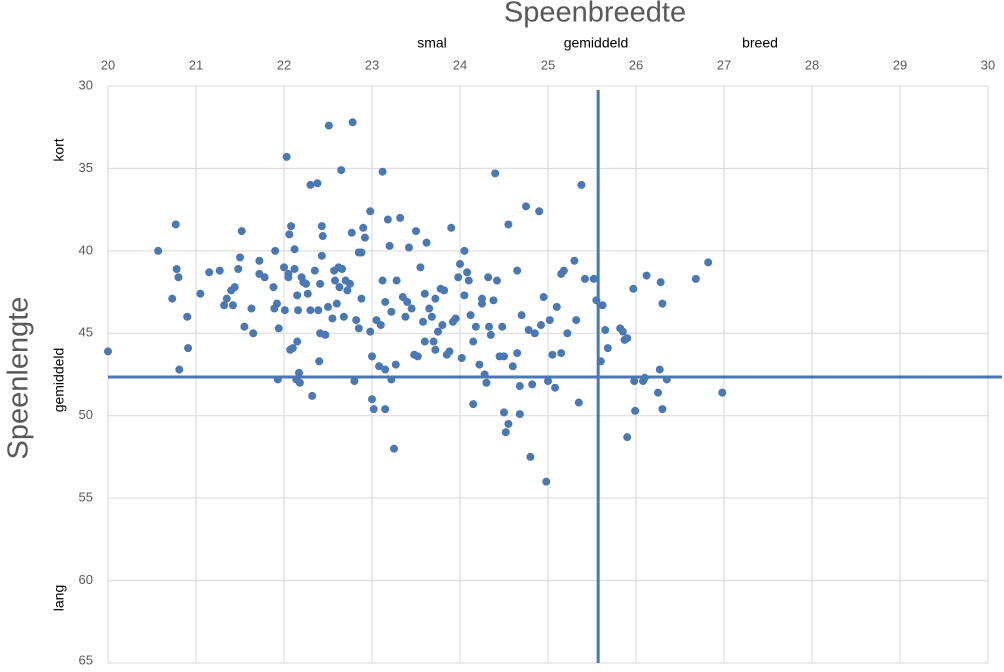 The image size is (1004, 672). I want to click on x-tick-label: 27, so click(724, 64).